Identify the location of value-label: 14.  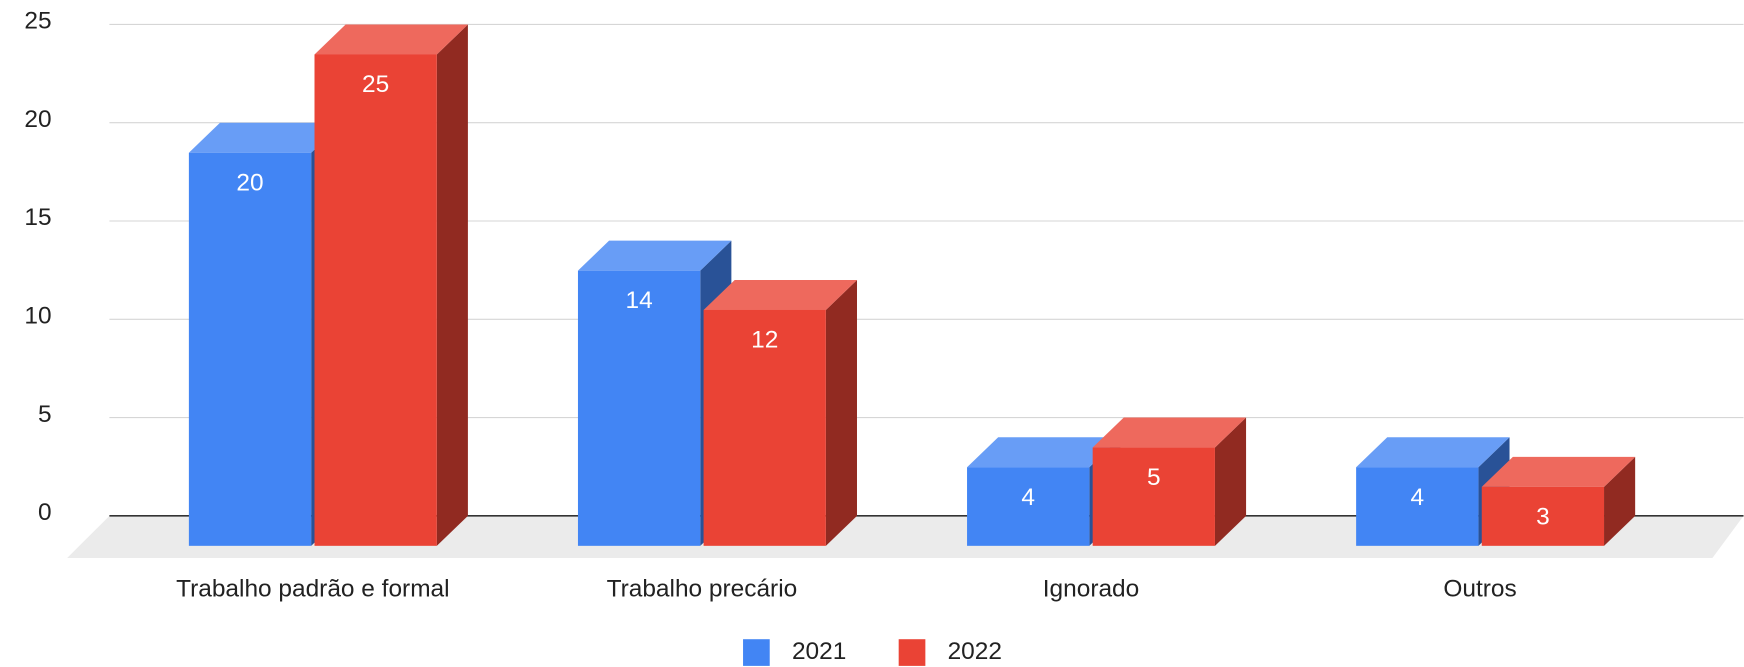
(639, 300).